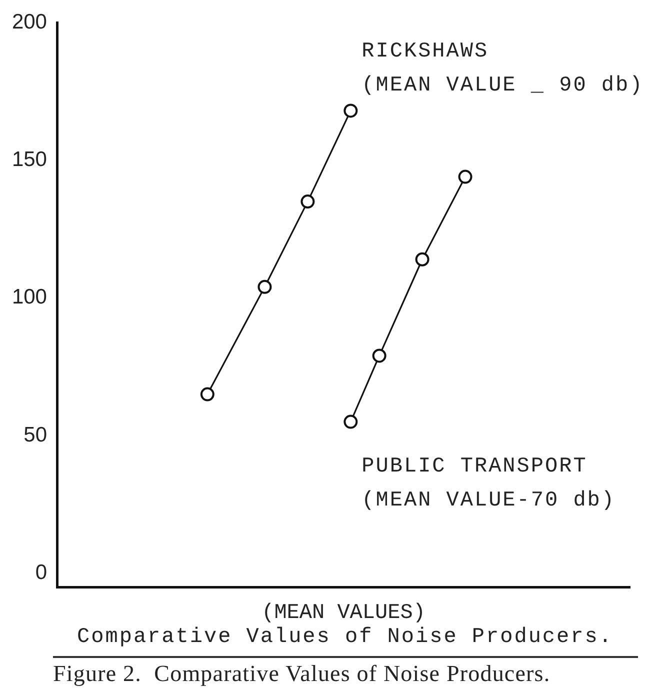  Describe the element at coordinates (41, 572) in the screenshot. I see `y-tick-label: 0` at that location.